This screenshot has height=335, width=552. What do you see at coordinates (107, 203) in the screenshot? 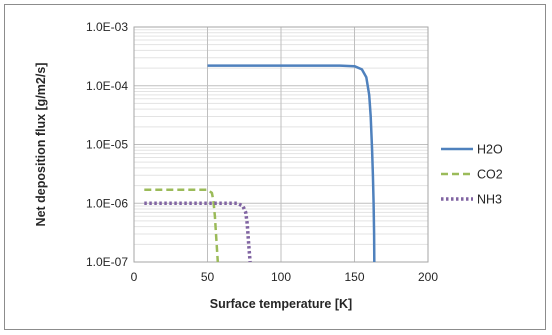
I see `y-tick-label: 1.0E-06` at bounding box center [107, 203].